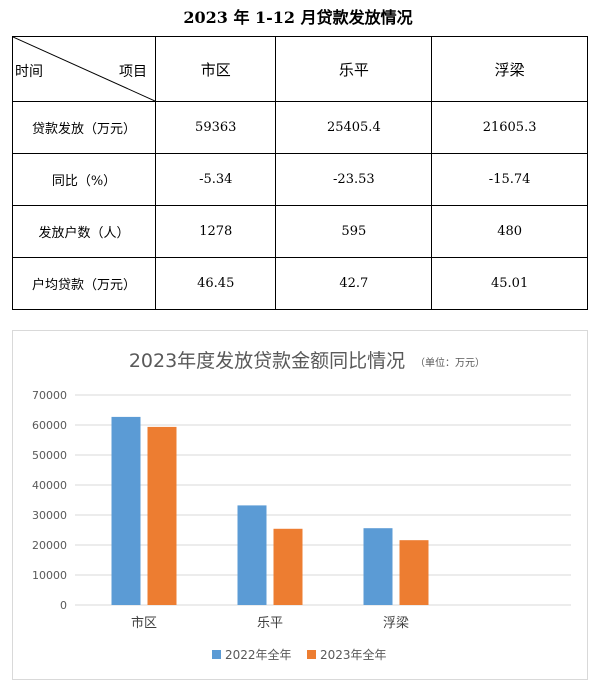 Image resolution: width=596 pixels, height=687 pixels. Describe the element at coordinates (509, 69) in the screenshot. I see `column-header-fuliang: 浮梁` at that location.